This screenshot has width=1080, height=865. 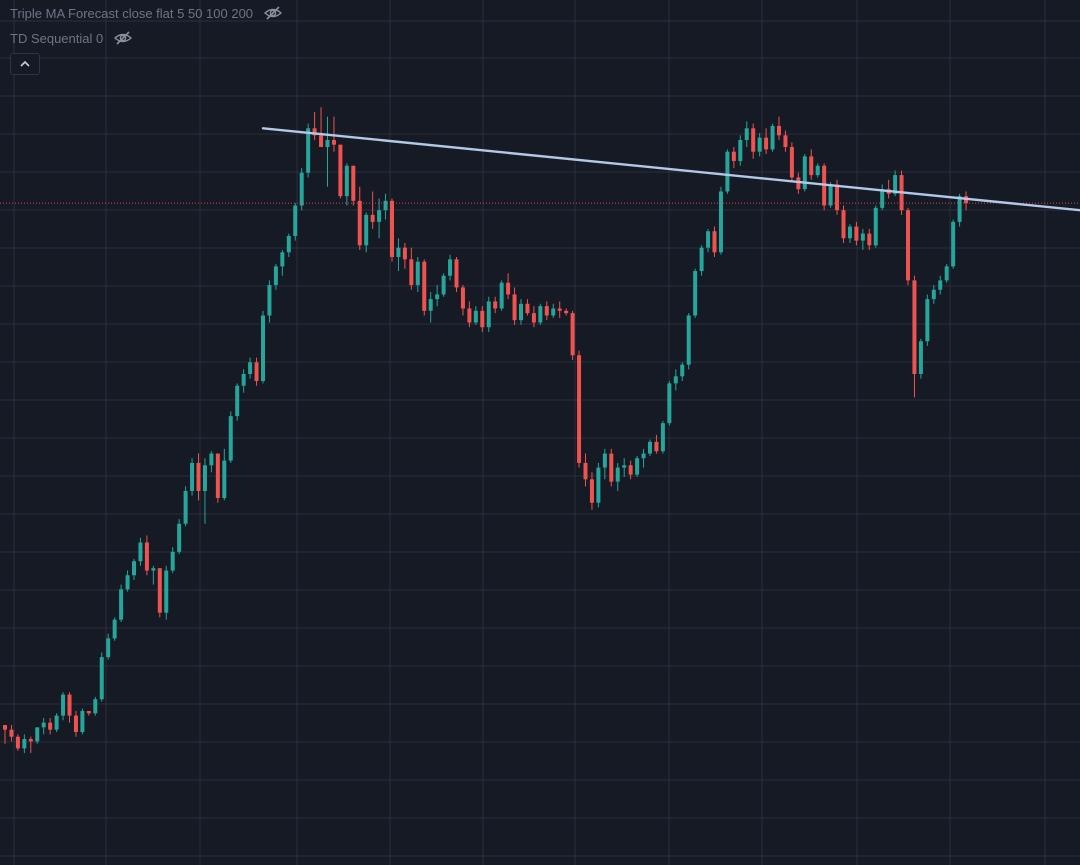 I want to click on legend-td-sequential: TD Sequential 0, so click(x=71, y=38).